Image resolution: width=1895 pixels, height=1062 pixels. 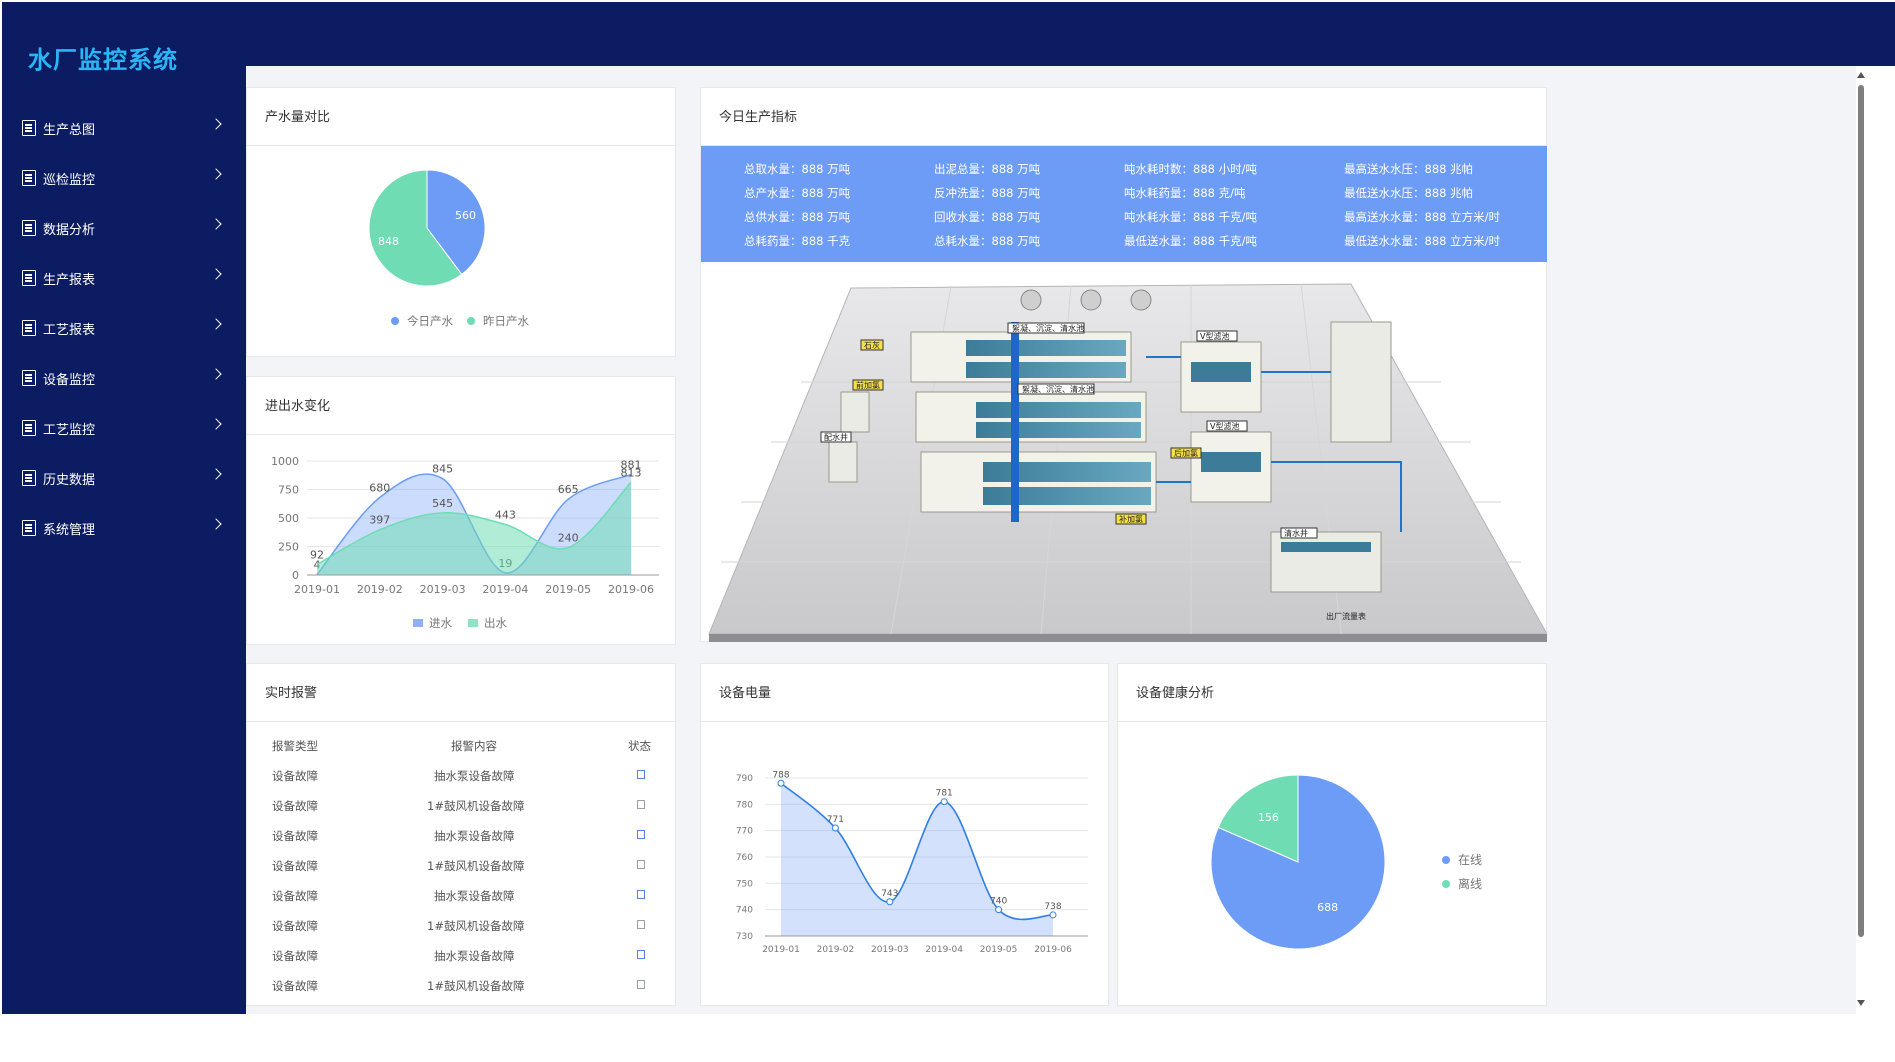 I want to click on scrollbar-thumb, so click(x=1861, y=511).